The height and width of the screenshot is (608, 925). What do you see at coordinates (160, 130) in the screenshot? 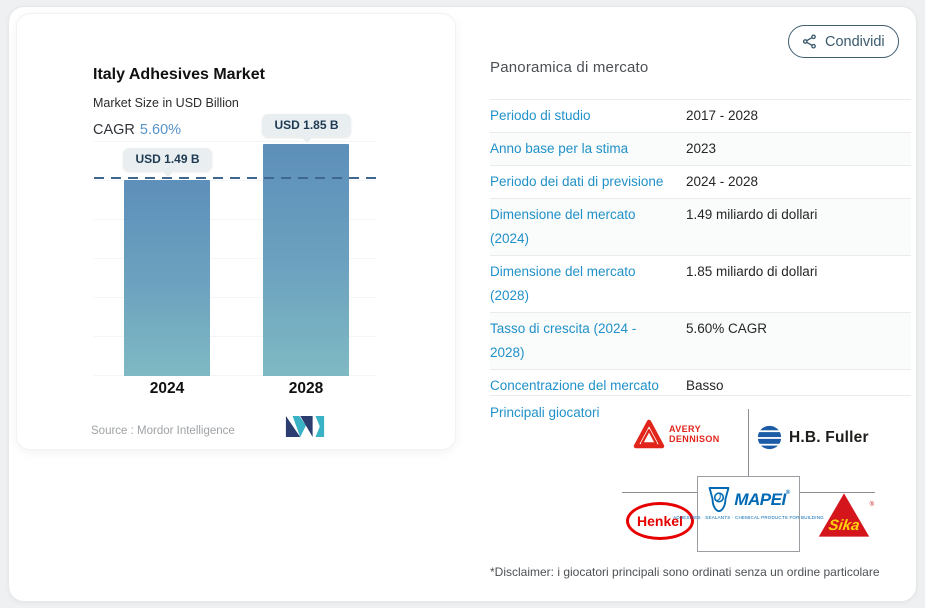
I see `cagr-value: 5.60%` at bounding box center [160, 130].